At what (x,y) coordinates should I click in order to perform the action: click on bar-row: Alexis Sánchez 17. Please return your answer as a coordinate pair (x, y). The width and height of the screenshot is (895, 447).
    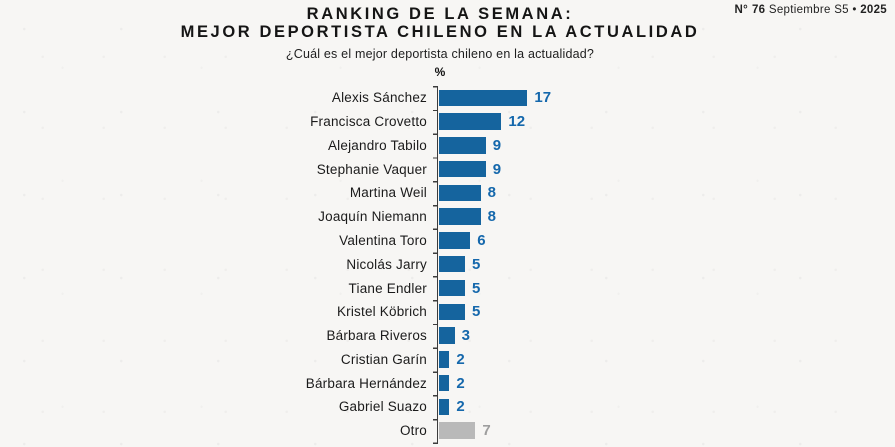
    Looking at the image, I should click on (447, 98).